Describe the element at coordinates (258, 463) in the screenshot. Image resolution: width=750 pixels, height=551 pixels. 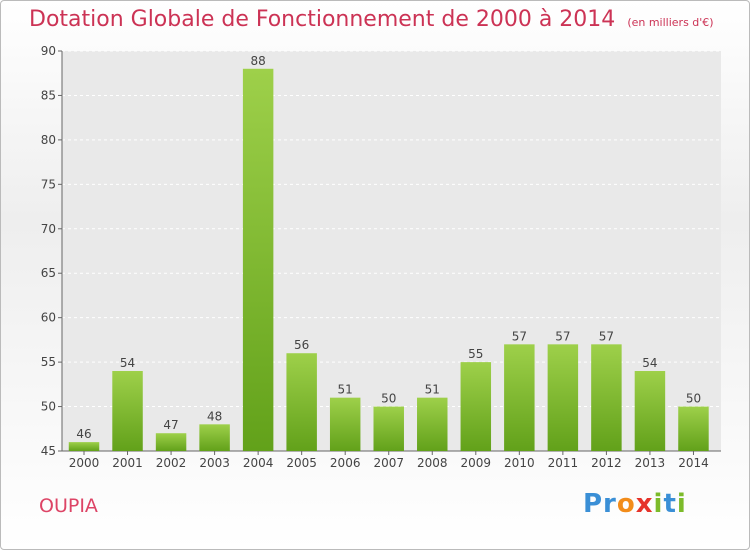
I see `x-tick-label: 2004` at that location.